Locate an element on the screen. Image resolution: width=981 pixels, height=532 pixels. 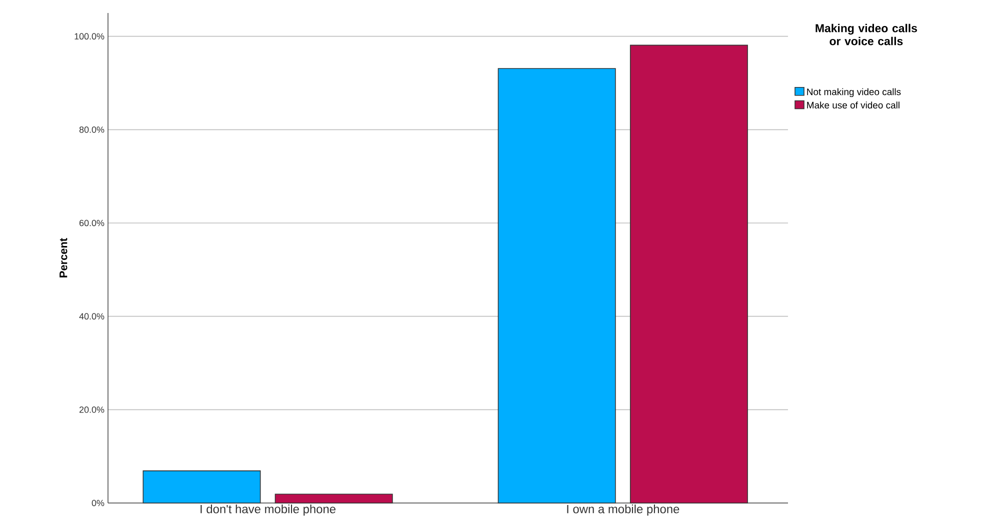
x-tick-label: I own a mobile phone is located at coordinates (623, 510).